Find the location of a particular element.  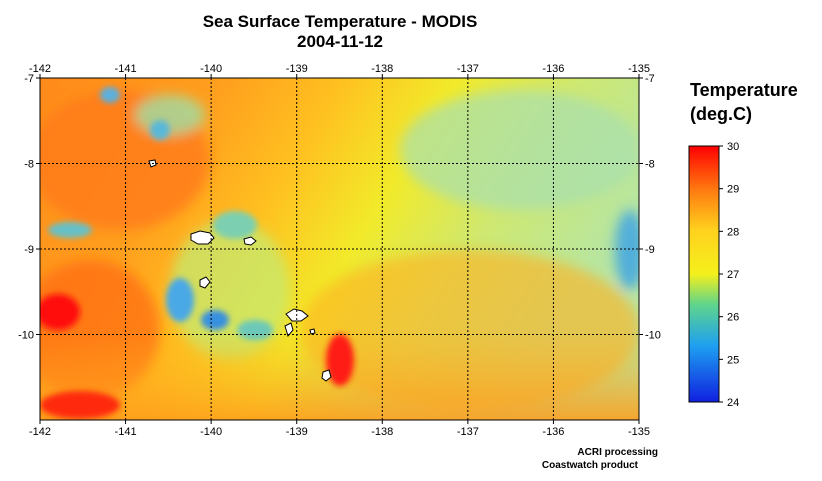

y-tick-label-left: -10 is located at coordinates (26, 336).